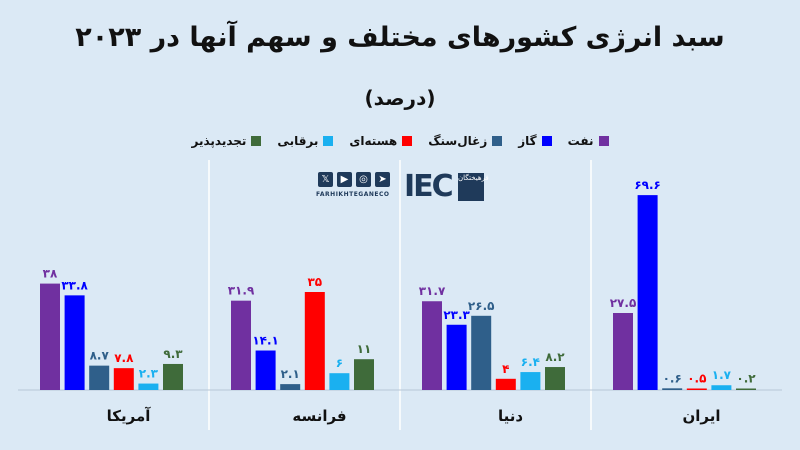 Image resolution: width=800 pixels, height=450 pixels. What do you see at coordinates (100, 356) in the screenshot?
I see `data-label: ۸.۷` at bounding box center [100, 356].